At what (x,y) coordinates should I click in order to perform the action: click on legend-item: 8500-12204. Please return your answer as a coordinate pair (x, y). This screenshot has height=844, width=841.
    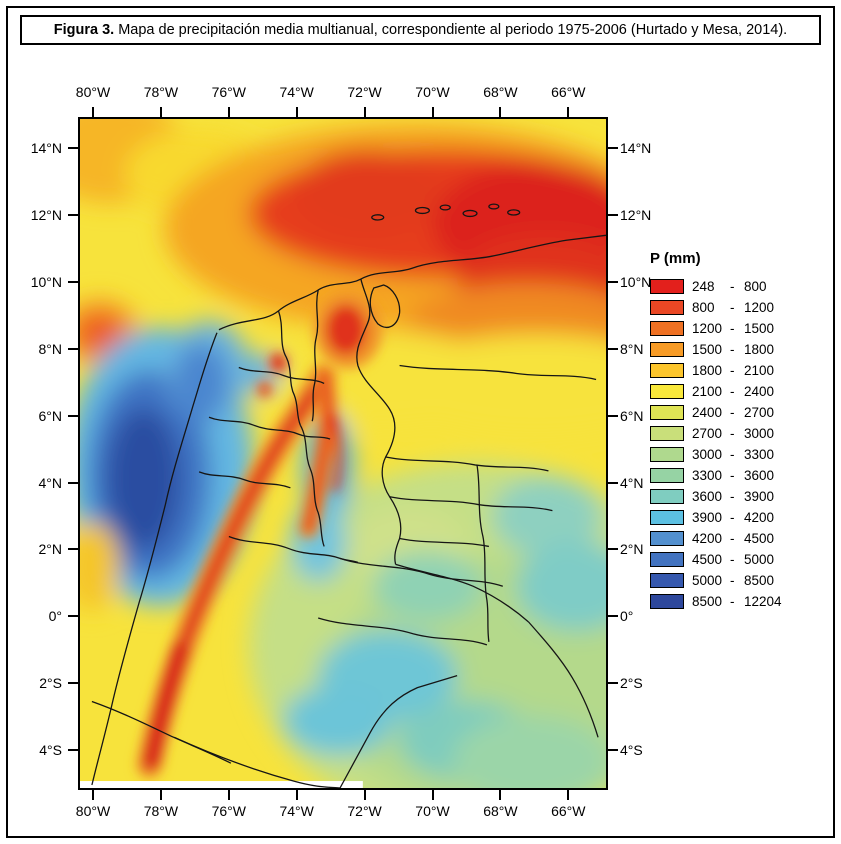
    Looking at the image, I should click on (730, 601).